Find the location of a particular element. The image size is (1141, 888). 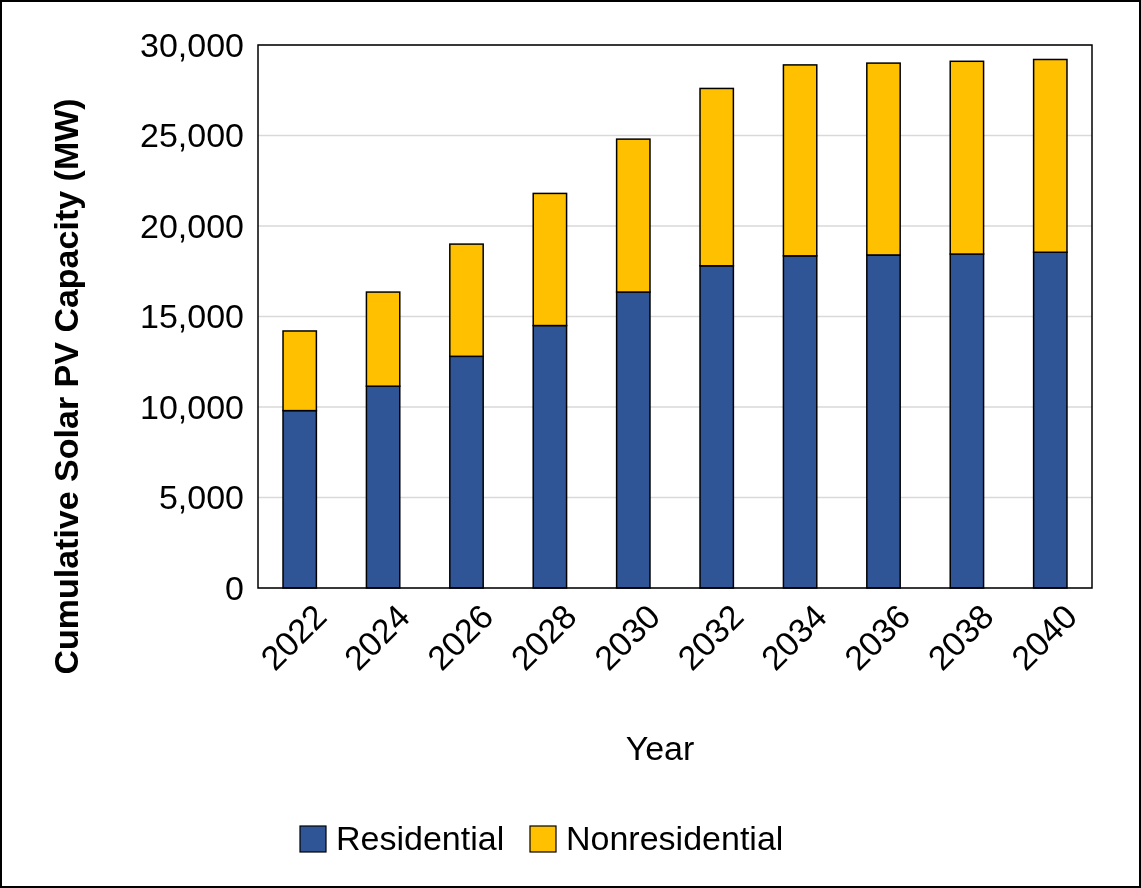

y-axis-title: Cumulative Solar PV Capacity (MW) is located at coordinates (66, 386).